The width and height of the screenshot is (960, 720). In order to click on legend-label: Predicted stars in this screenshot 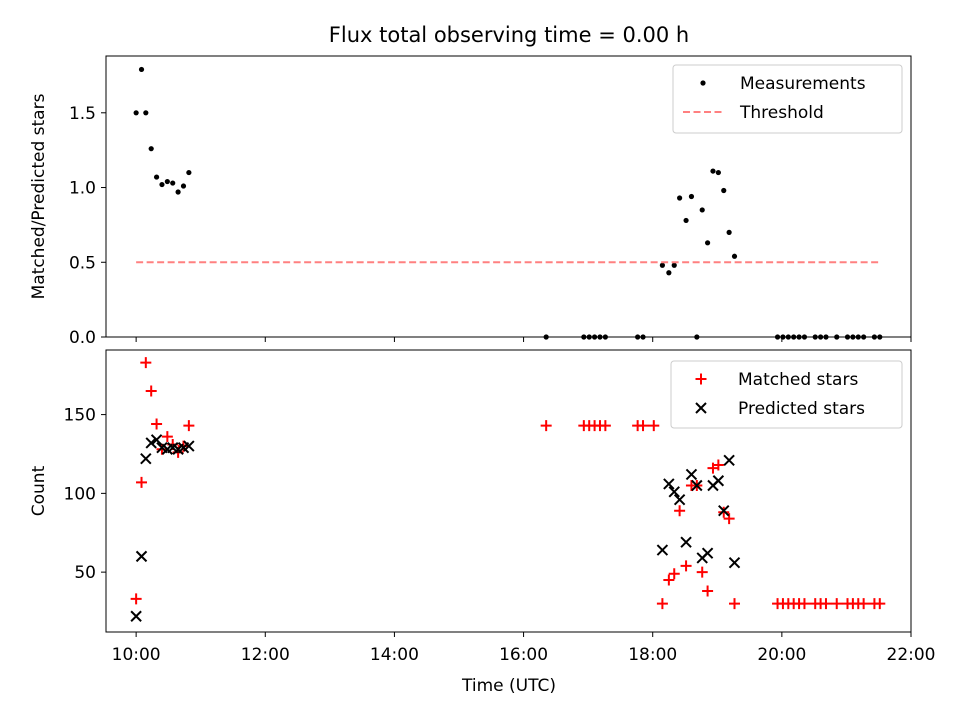, I will do `click(801, 409)`.